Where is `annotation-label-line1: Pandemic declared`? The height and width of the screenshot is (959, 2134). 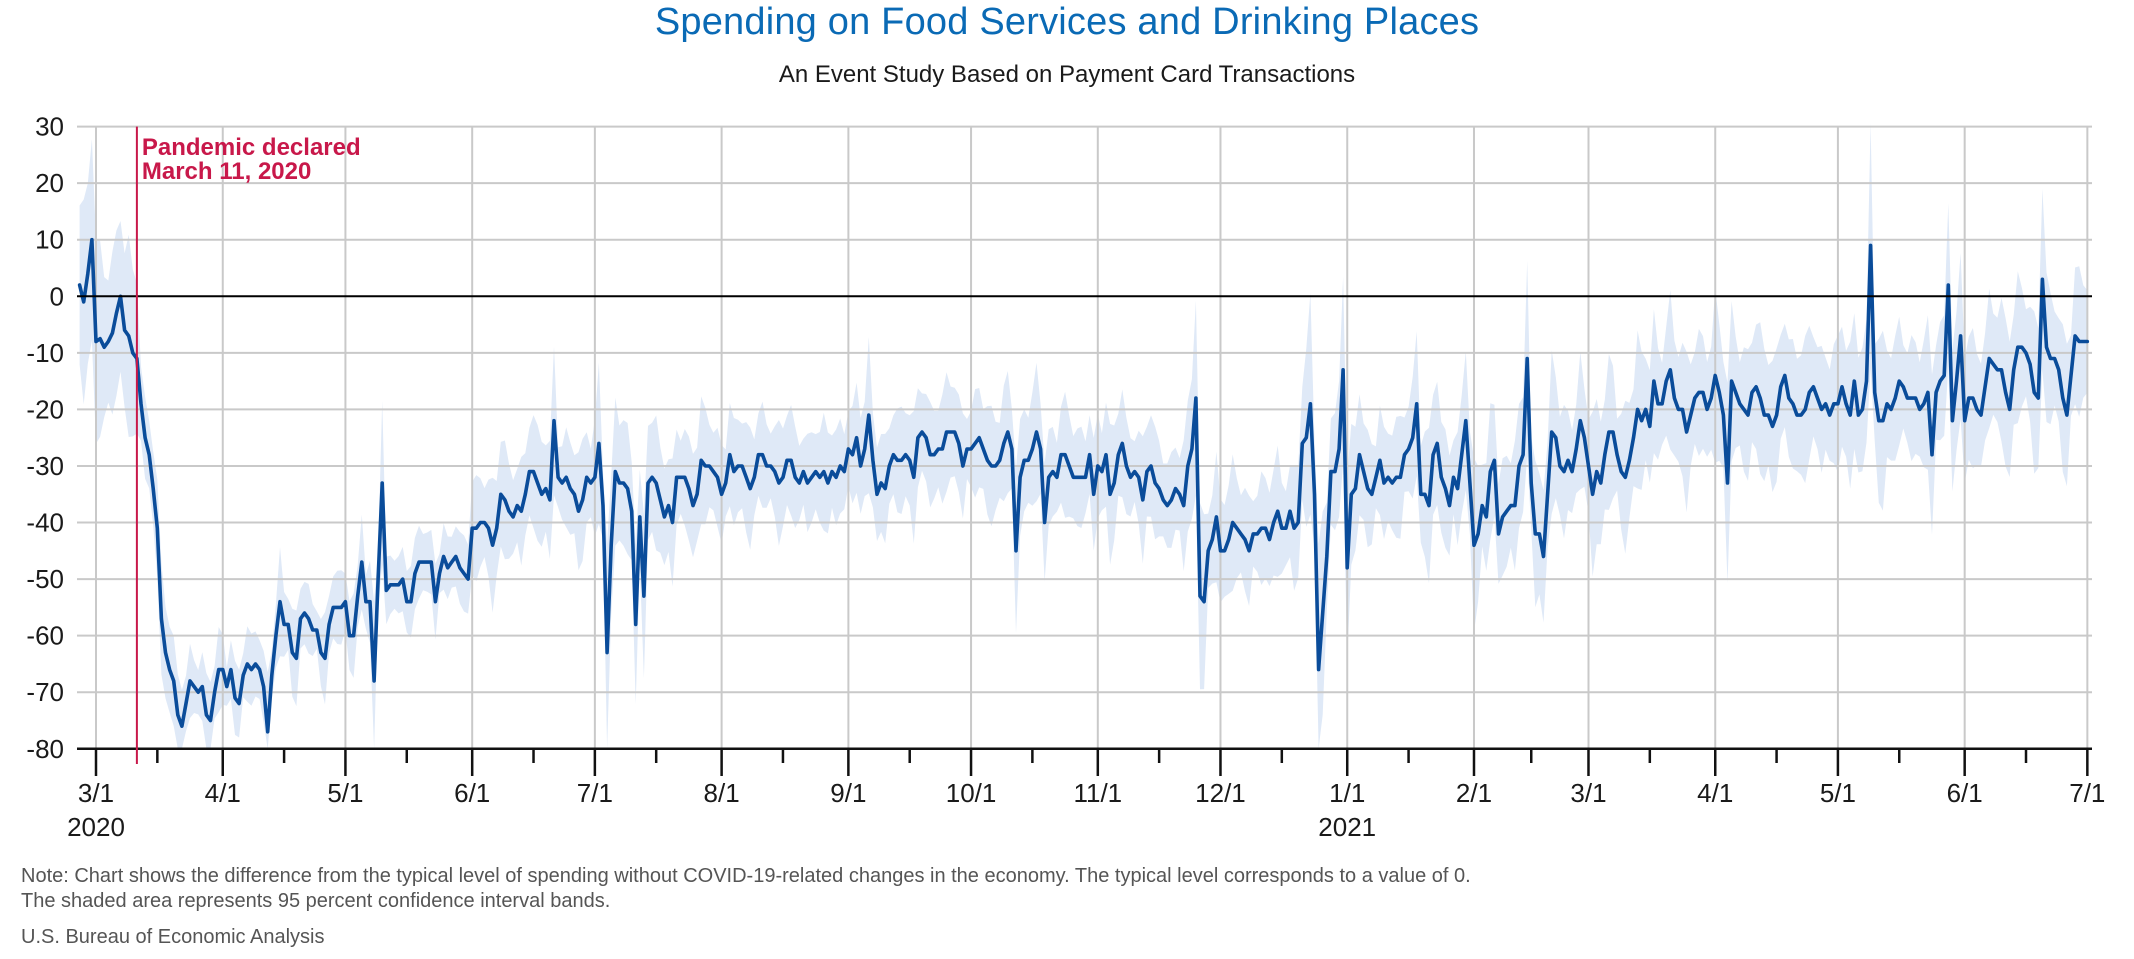
annotation-label-line1: Pandemic declared is located at coordinates (251, 147).